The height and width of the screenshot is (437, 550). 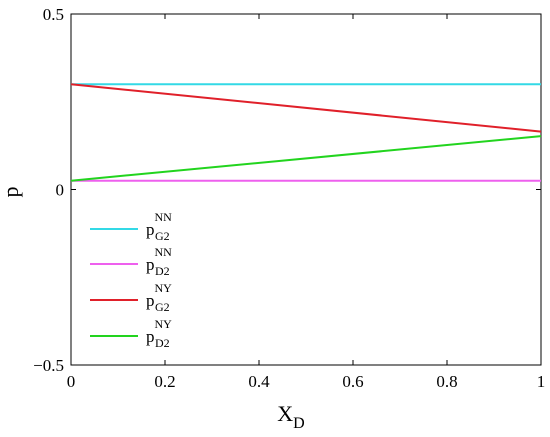 I want to click on y-axis-label: p, so click(x=11, y=192).